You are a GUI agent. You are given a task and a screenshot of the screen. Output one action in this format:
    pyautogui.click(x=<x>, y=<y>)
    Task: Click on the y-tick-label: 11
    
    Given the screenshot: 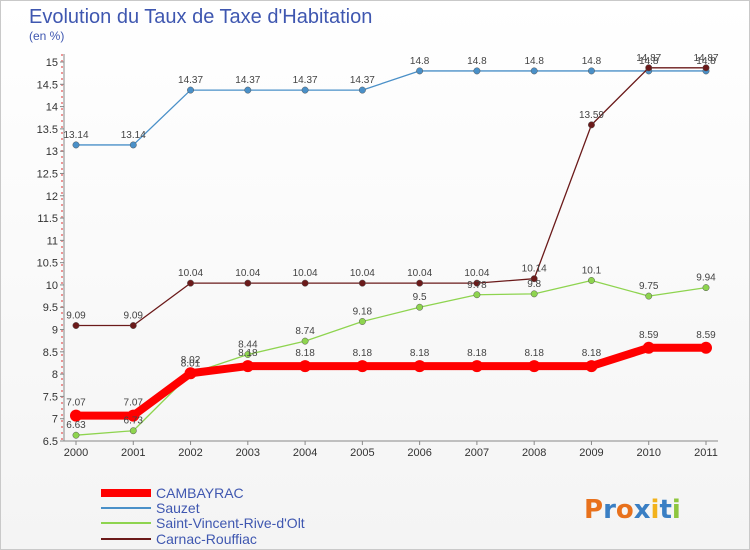 What is the action you would take?
    pyautogui.click(x=52, y=241)
    